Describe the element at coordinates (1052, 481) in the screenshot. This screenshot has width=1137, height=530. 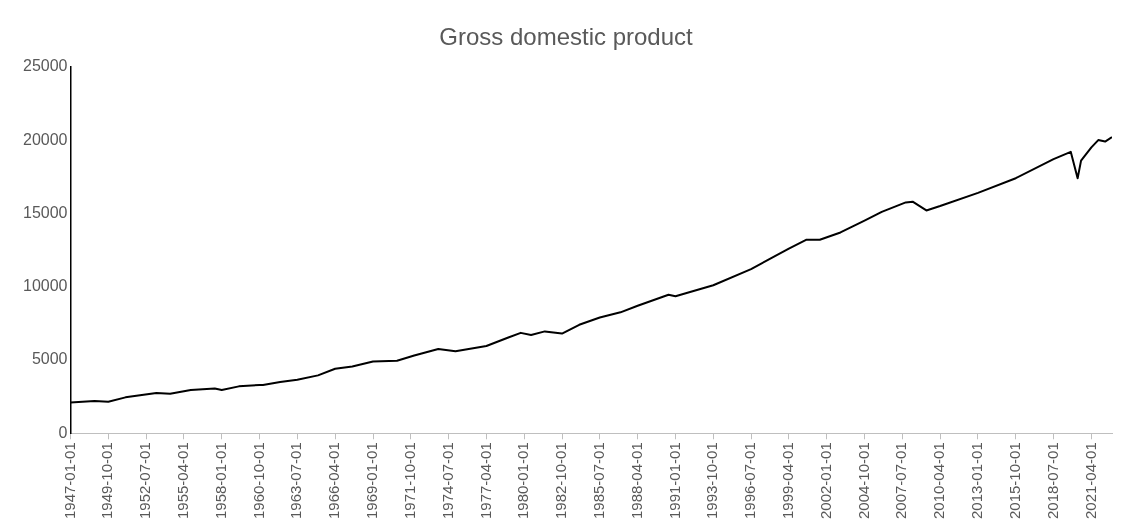
I see `x-tick-label: 2018-07-01` at that location.